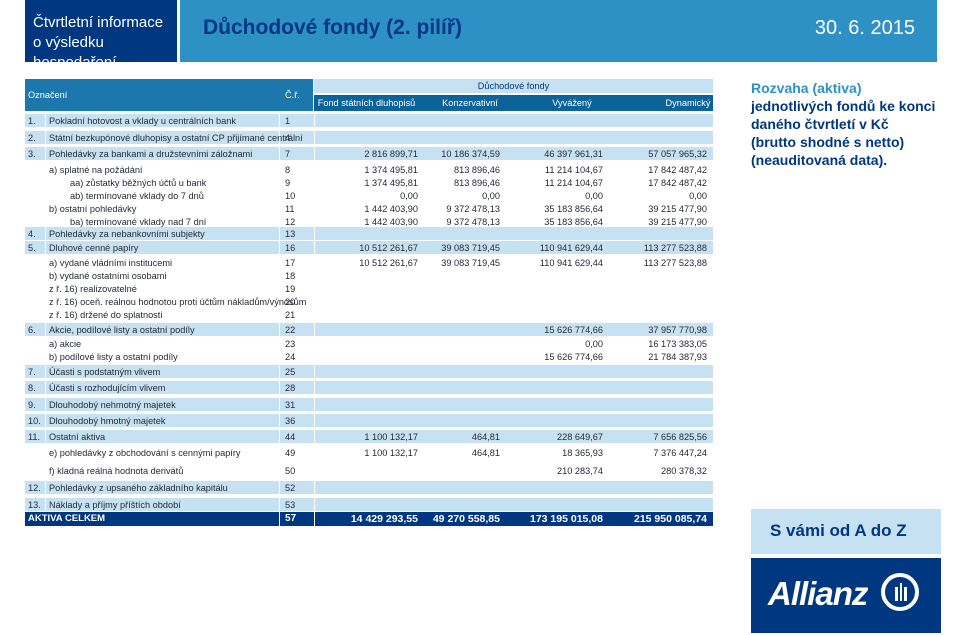 This screenshot has height=635, width=959. What do you see at coordinates (290, 471) in the screenshot?
I see `row-line-no: 50` at bounding box center [290, 471].